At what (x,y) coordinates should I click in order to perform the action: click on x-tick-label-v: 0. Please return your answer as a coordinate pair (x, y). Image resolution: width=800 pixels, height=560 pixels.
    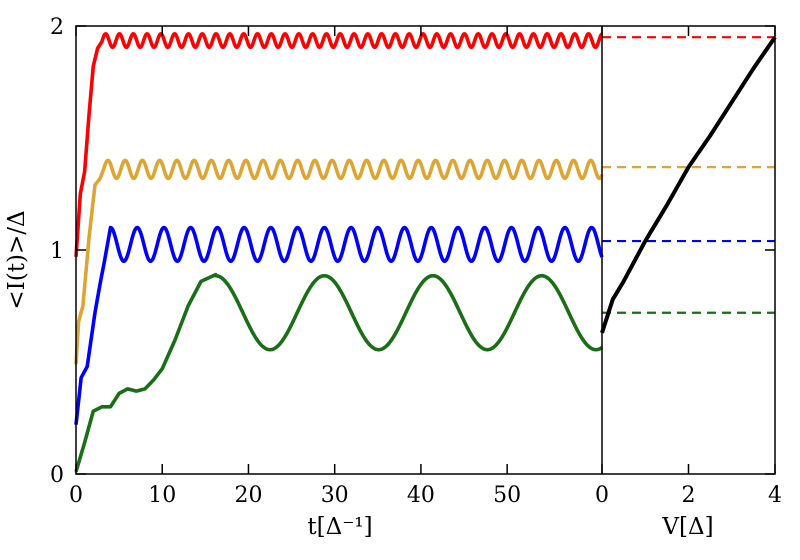
    Looking at the image, I should click on (602, 495).